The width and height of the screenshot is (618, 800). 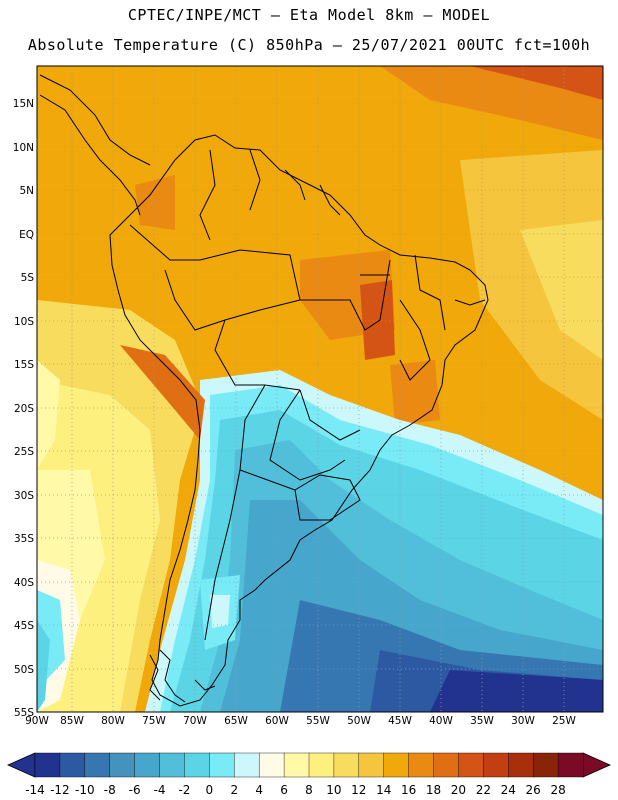 I want to click on colorbar-label: 10, so click(x=333, y=790).